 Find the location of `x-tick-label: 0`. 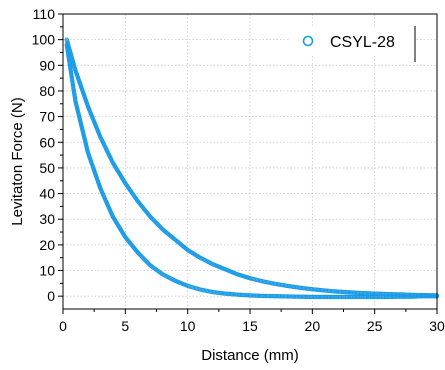

x-tick-label: 0 is located at coordinates (63, 326).